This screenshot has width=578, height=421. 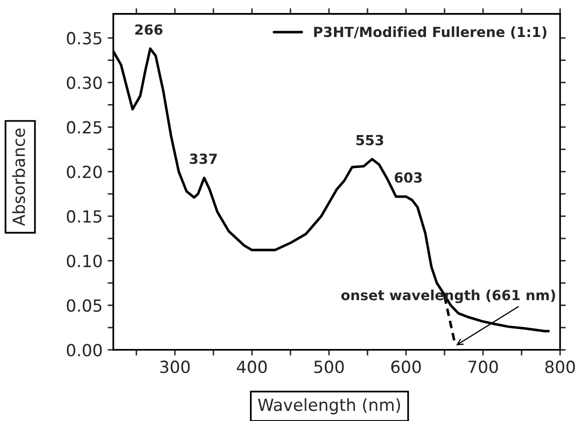 What do you see at coordinates (84, 127) in the screenshot?
I see `y-tick-label: 0.25` at bounding box center [84, 127].